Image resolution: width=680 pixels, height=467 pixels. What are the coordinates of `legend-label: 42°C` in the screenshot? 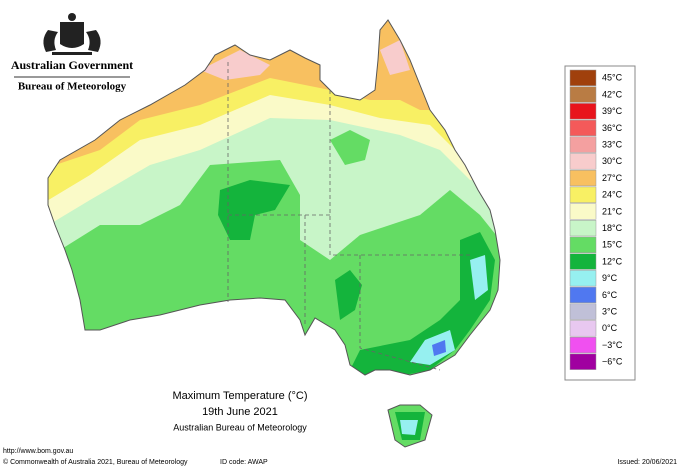 It's located at (612, 94).